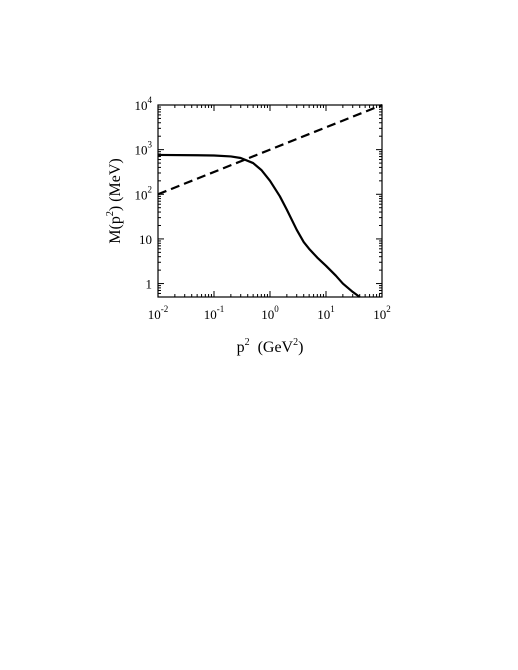 The image size is (518, 670). What do you see at coordinates (270, 313) in the screenshot?
I see `x-tick-label: 10⁰` at bounding box center [270, 313].